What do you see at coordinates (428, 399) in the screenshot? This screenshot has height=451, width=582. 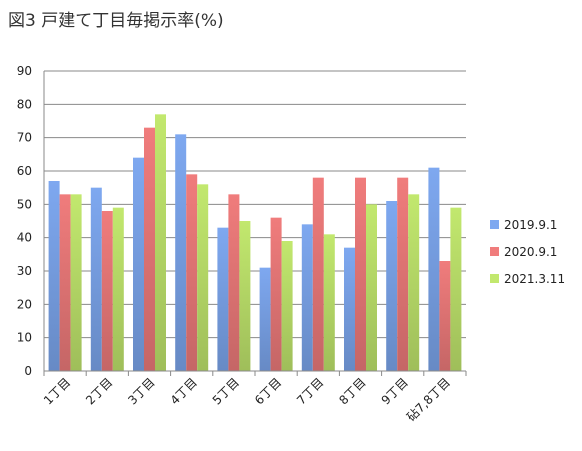 I see `x-tick-label: 砧7,8丁目` at bounding box center [428, 399].